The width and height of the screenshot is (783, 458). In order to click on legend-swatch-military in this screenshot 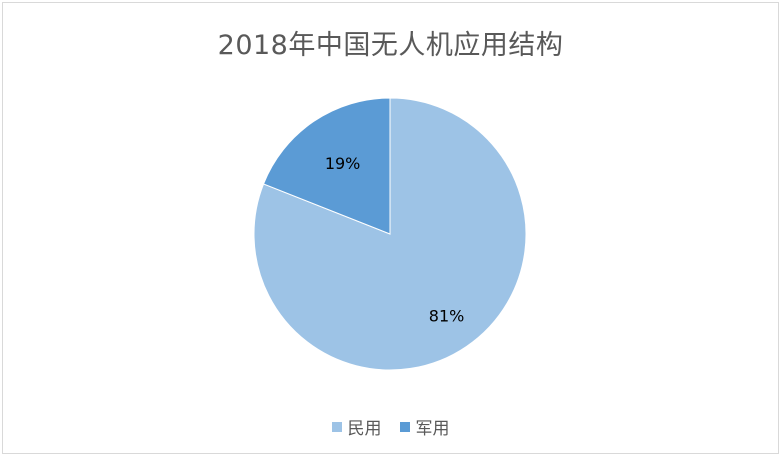, I will do `click(404, 426)`.